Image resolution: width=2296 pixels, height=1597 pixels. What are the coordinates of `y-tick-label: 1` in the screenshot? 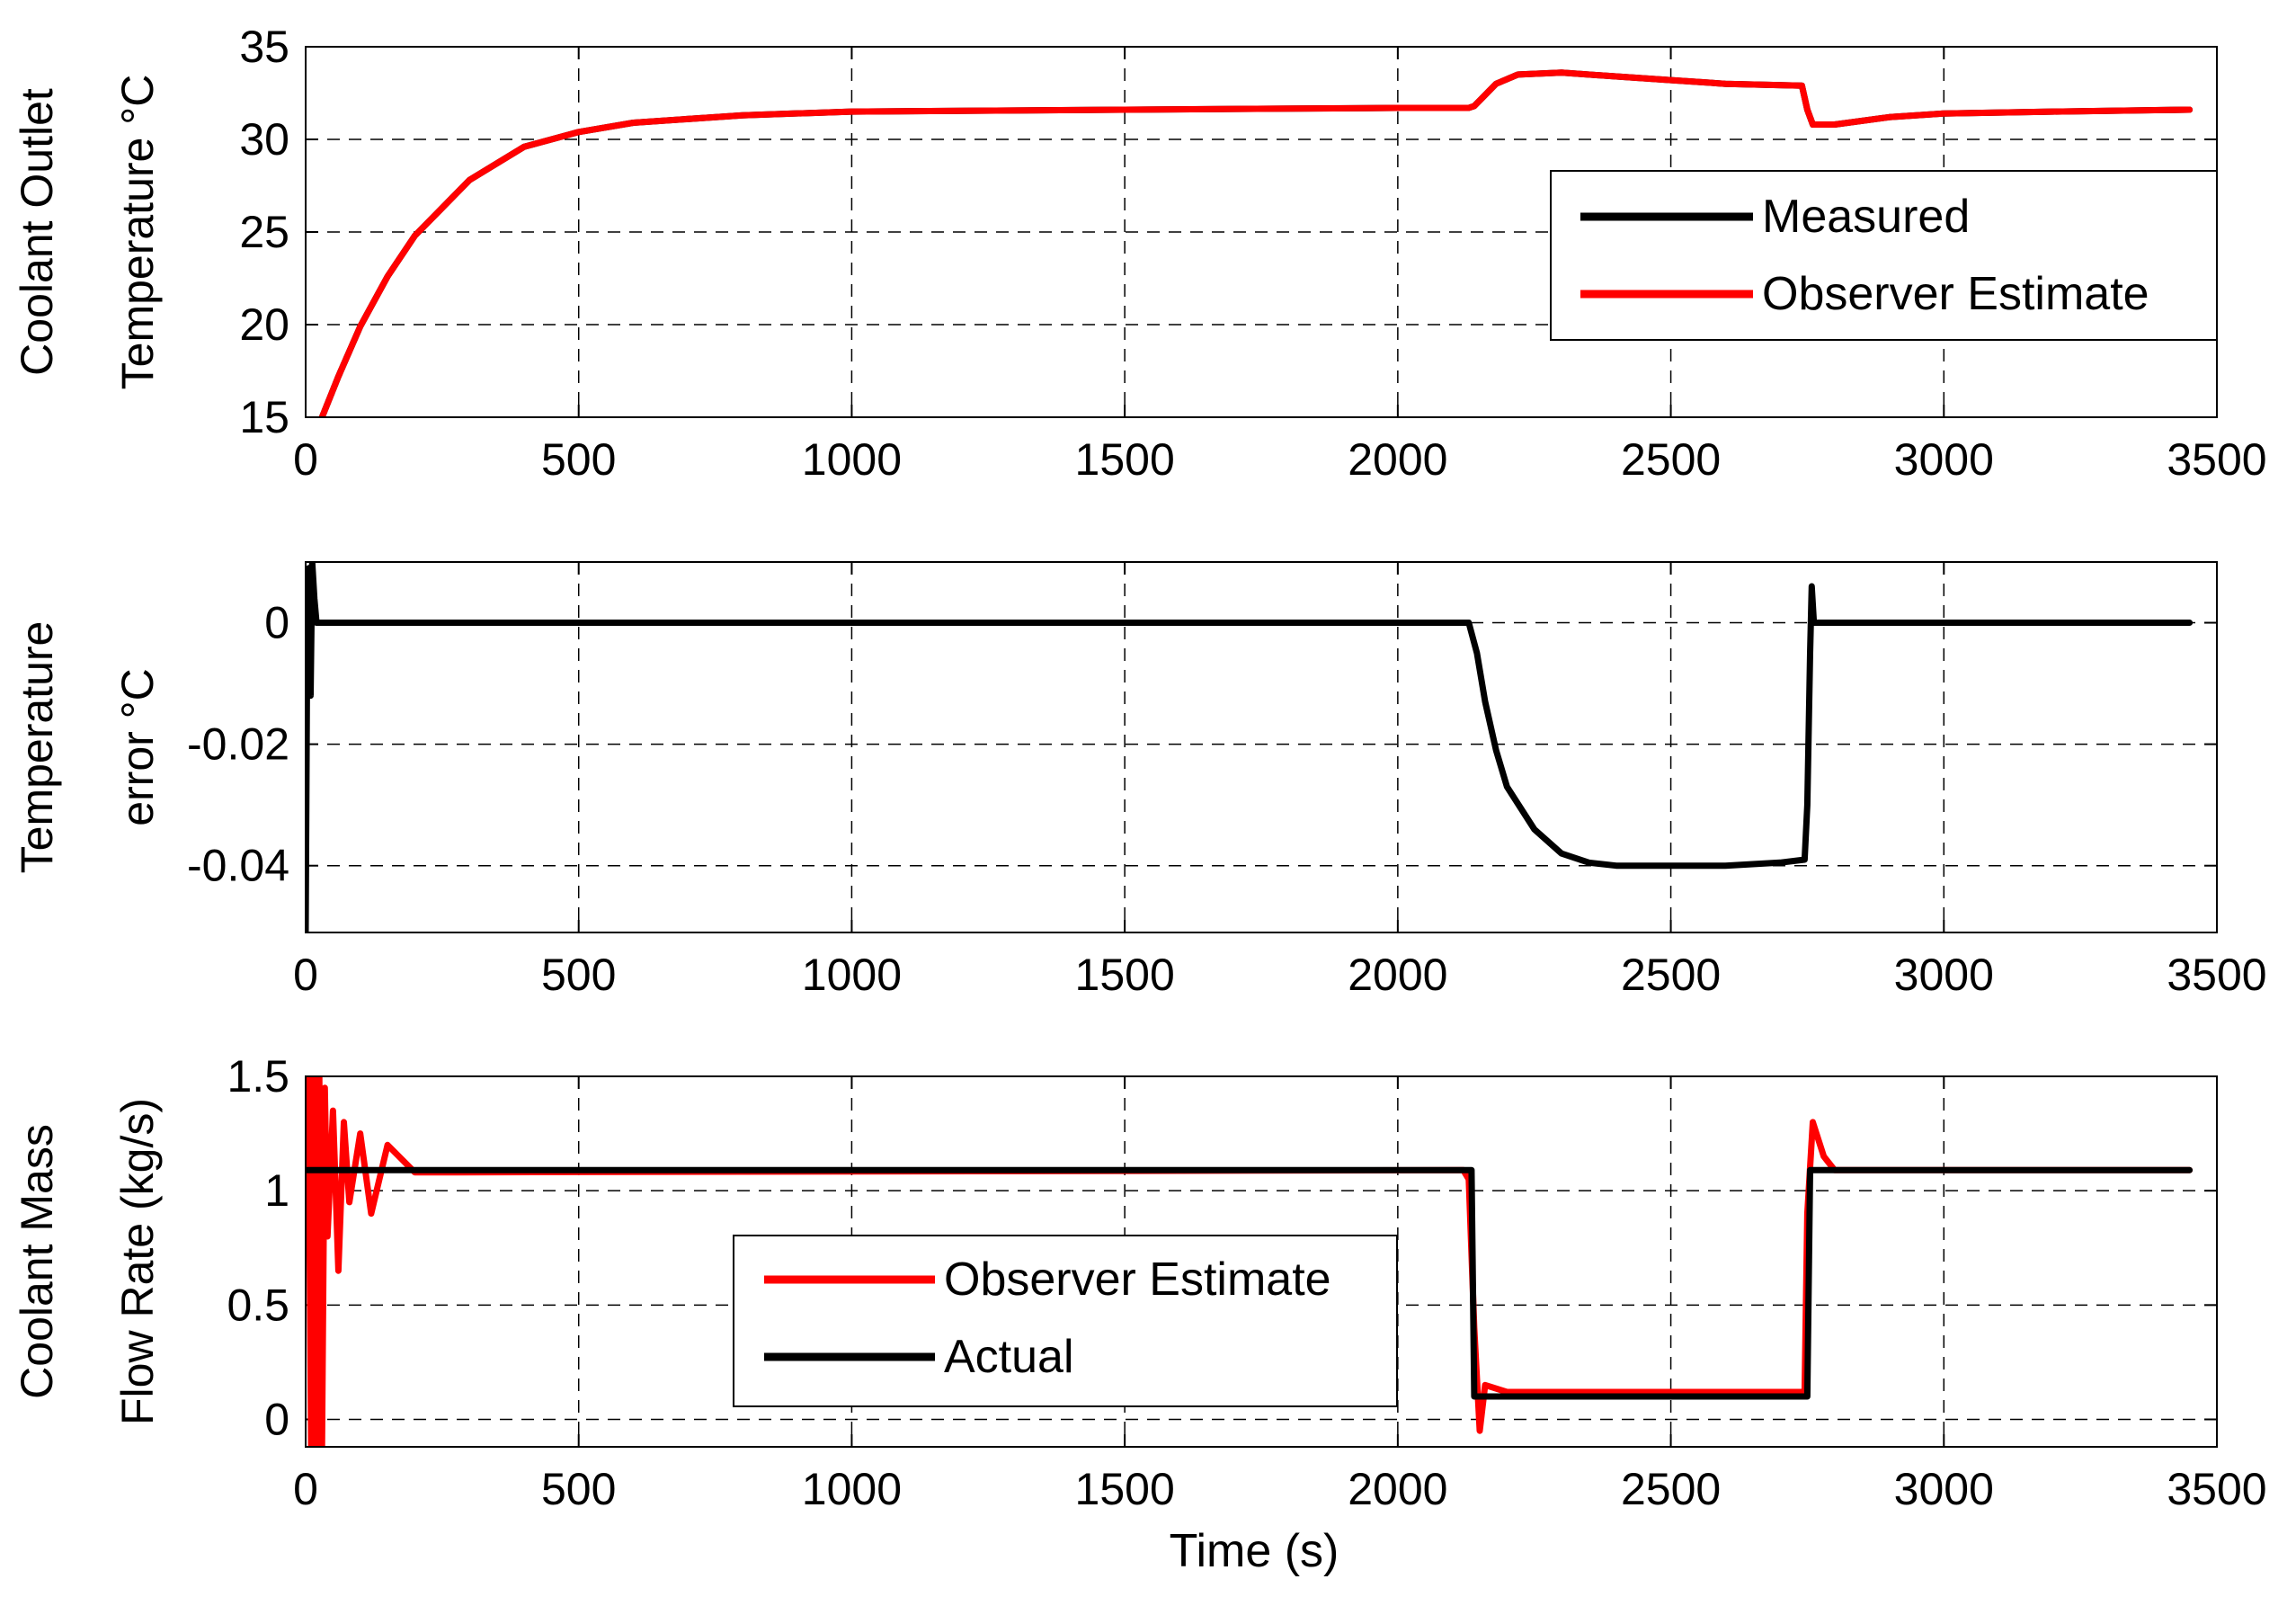 It's located at (276, 1190).